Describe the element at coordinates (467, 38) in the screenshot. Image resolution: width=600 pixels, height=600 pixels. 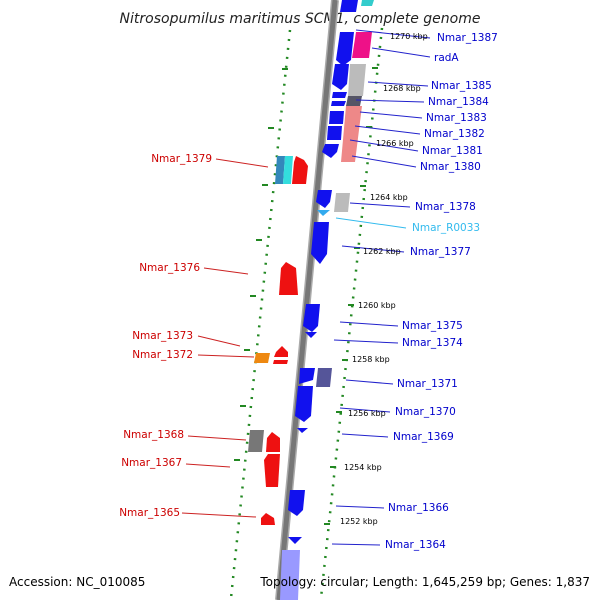
I see `gene-label: Nmar_1387` at that location.